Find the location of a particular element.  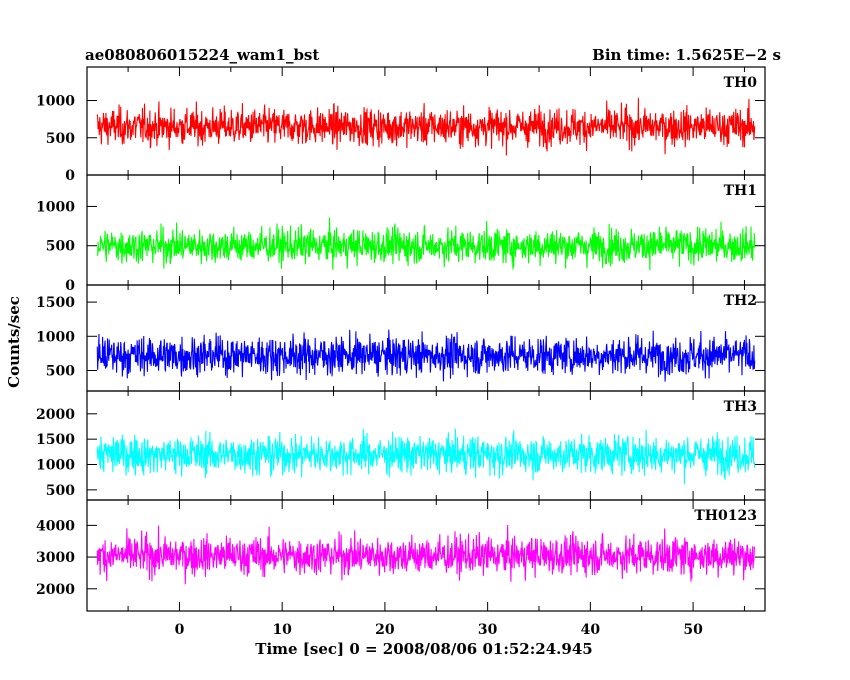

series-line-th1 is located at coordinates (426, 244).